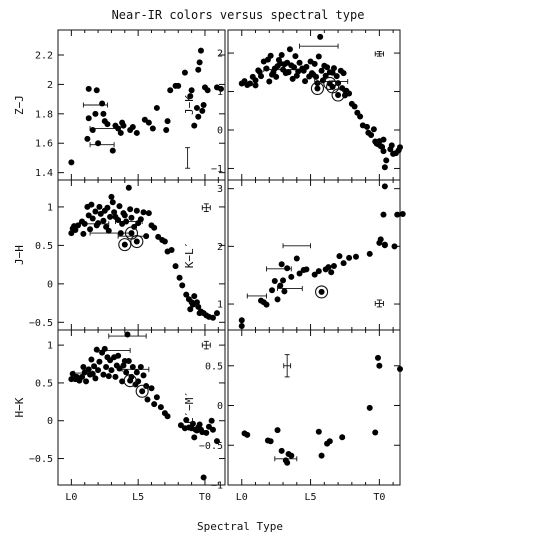 The width and height of the screenshot is (545, 545). I want to click on y-tick-label: −1, so click(217, 486).